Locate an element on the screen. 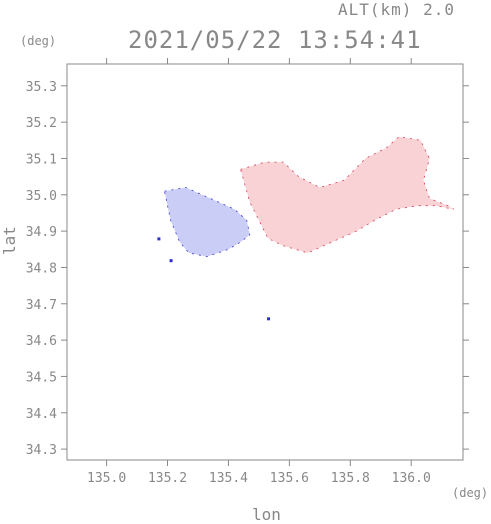 This screenshot has height=524, width=491. y-tick-label-8: 35.0 is located at coordinates (41, 196).